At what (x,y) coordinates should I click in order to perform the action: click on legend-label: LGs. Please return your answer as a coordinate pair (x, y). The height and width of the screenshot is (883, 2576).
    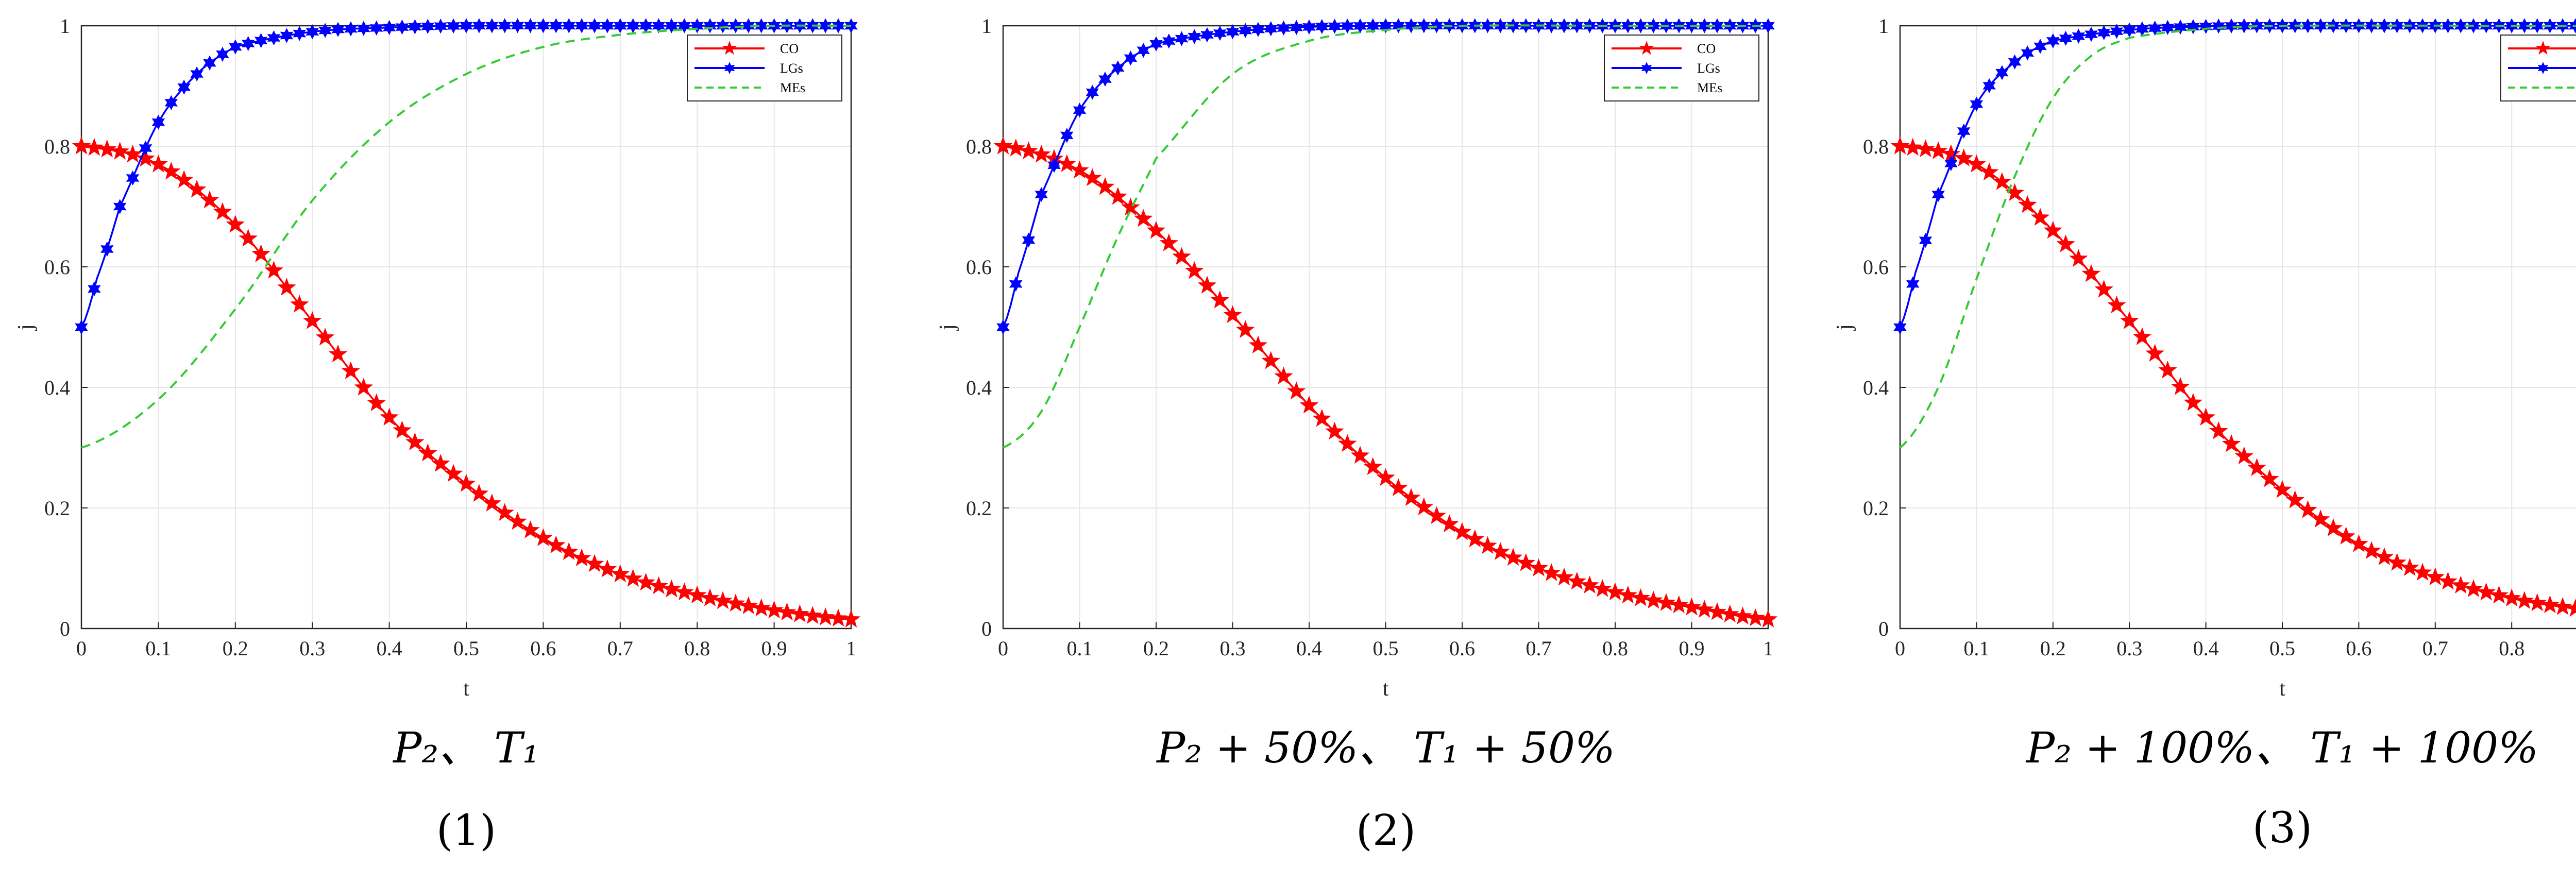
    Looking at the image, I should click on (791, 68).